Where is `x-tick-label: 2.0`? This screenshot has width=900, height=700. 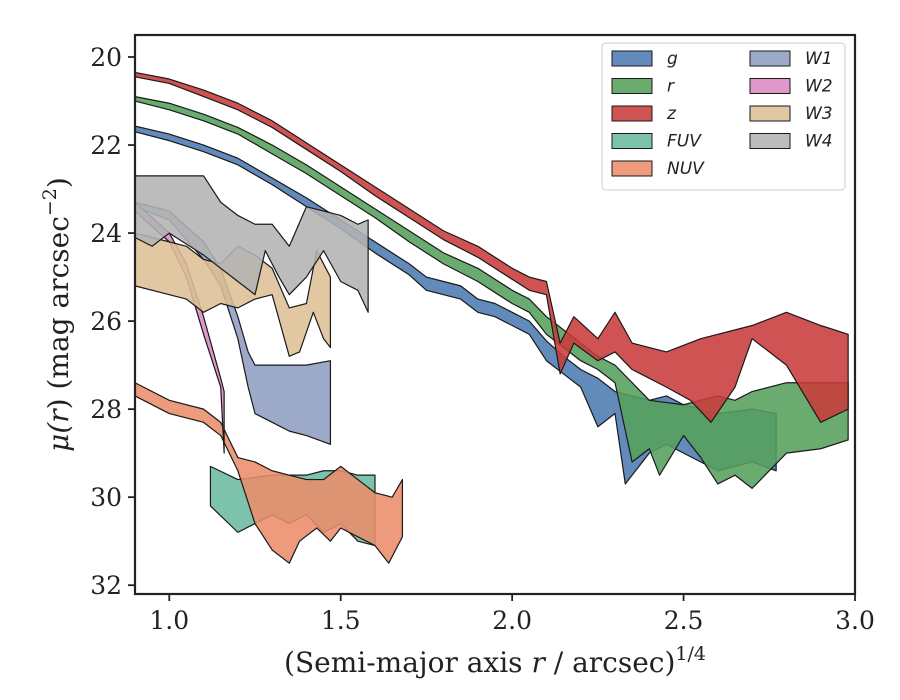
x-tick-label: 2.0 is located at coordinates (512, 620).